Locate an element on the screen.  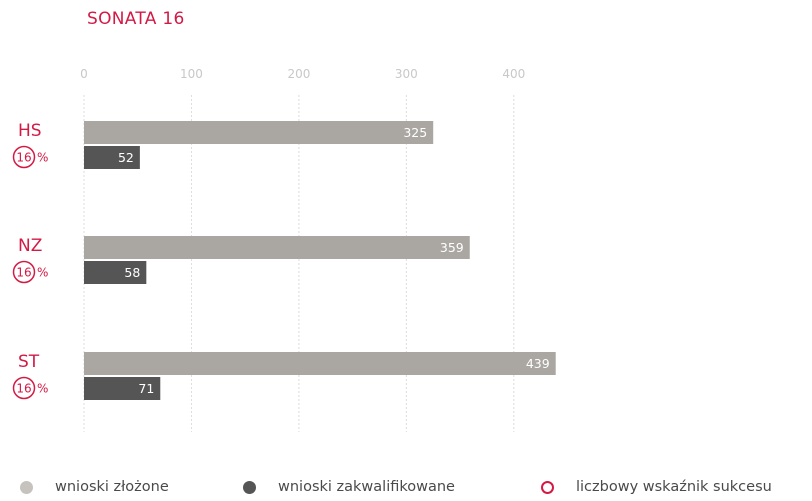
legend-item-qualified: wnioski zakwalifikowane is located at coordinates (349, 487).